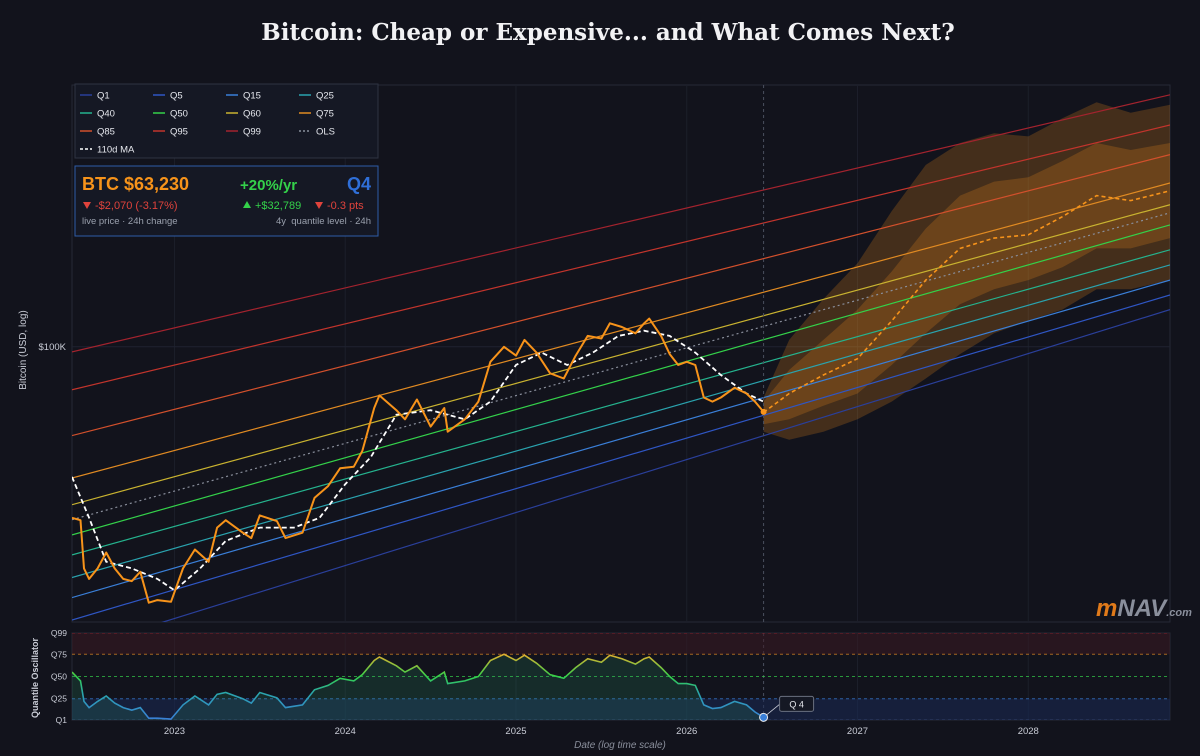  What do you see at coordinates (59, 699) in the screenshot?
I see `y-tick-label: Q25` at bounding box center [59, 699].